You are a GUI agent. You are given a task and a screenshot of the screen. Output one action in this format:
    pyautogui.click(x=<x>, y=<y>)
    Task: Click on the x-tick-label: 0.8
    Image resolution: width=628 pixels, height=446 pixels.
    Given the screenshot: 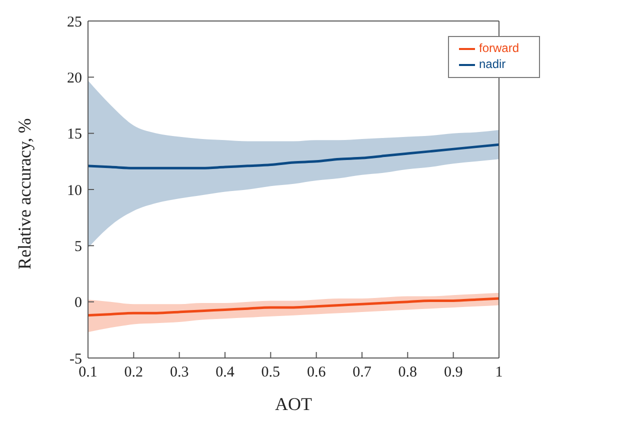 What is the action you would take?
    pyautogui.click(x=408, y=372)
    